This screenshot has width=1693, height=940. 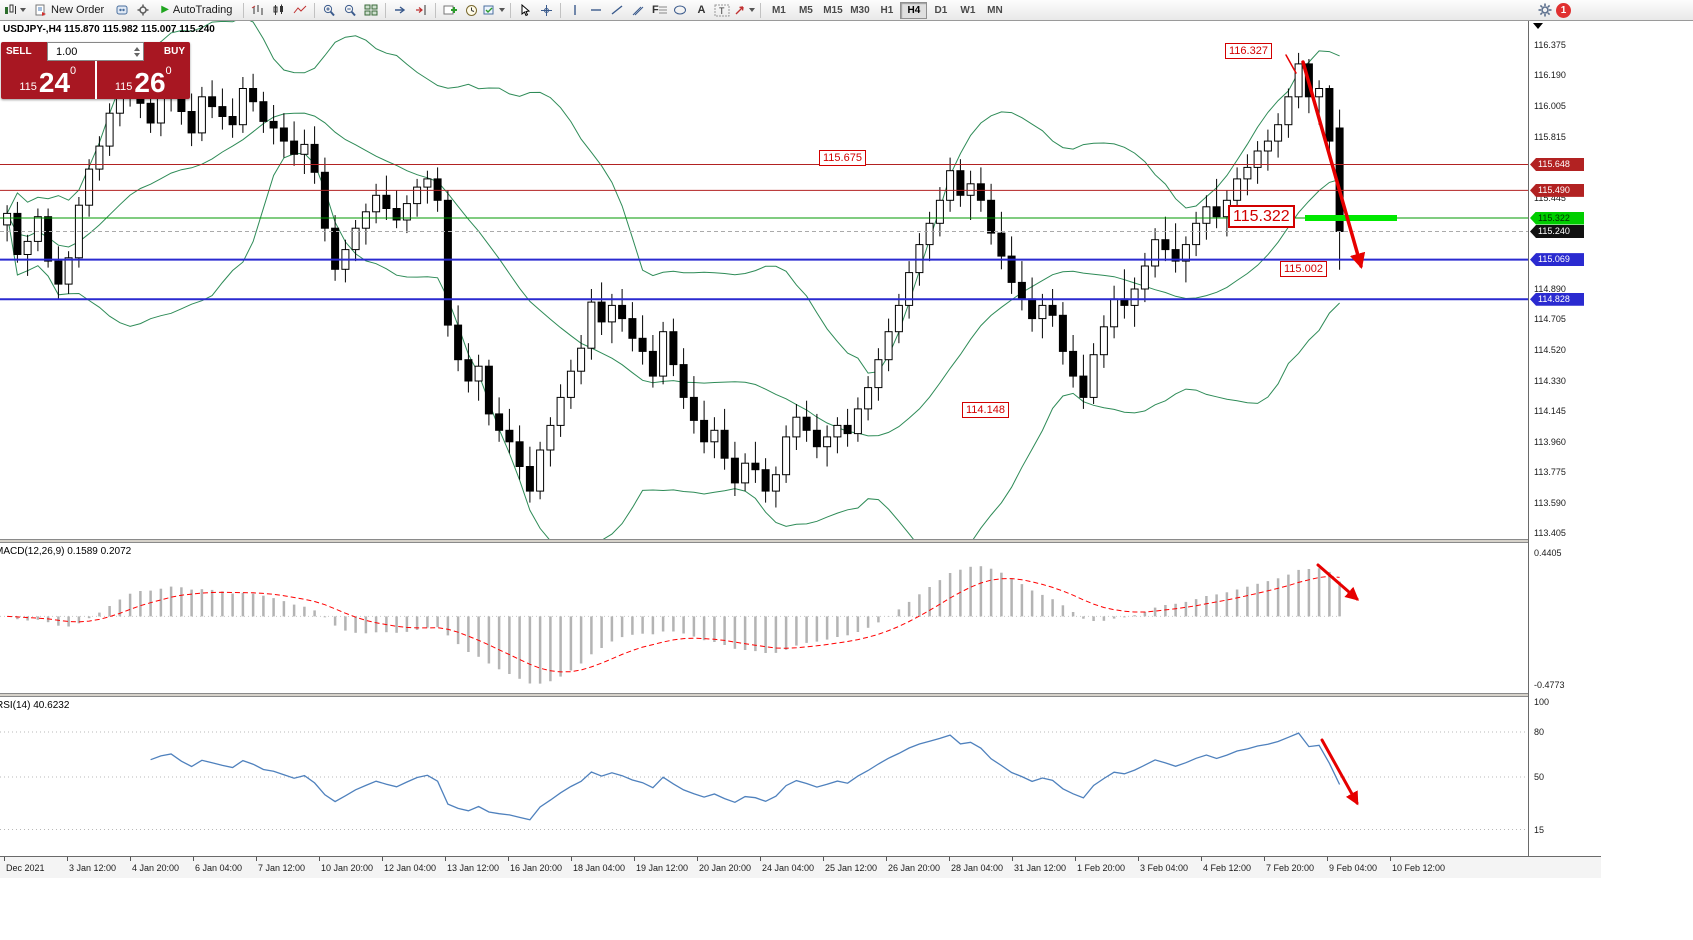 I want to click on downtrend-arrow, so click(x=1333, y=165).